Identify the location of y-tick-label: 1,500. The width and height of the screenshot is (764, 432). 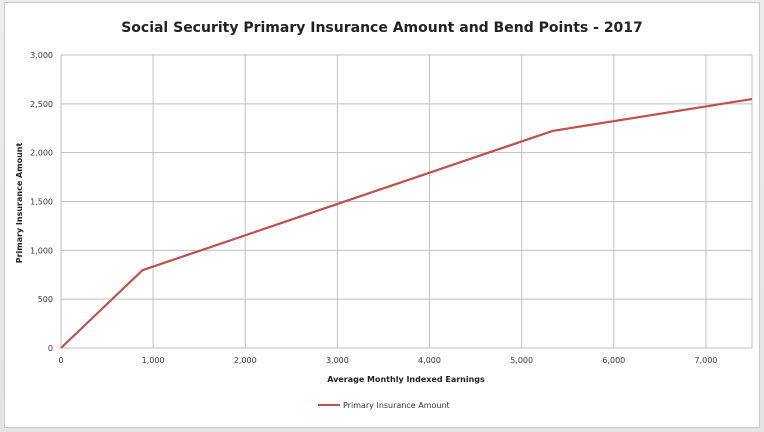
(41, 202).